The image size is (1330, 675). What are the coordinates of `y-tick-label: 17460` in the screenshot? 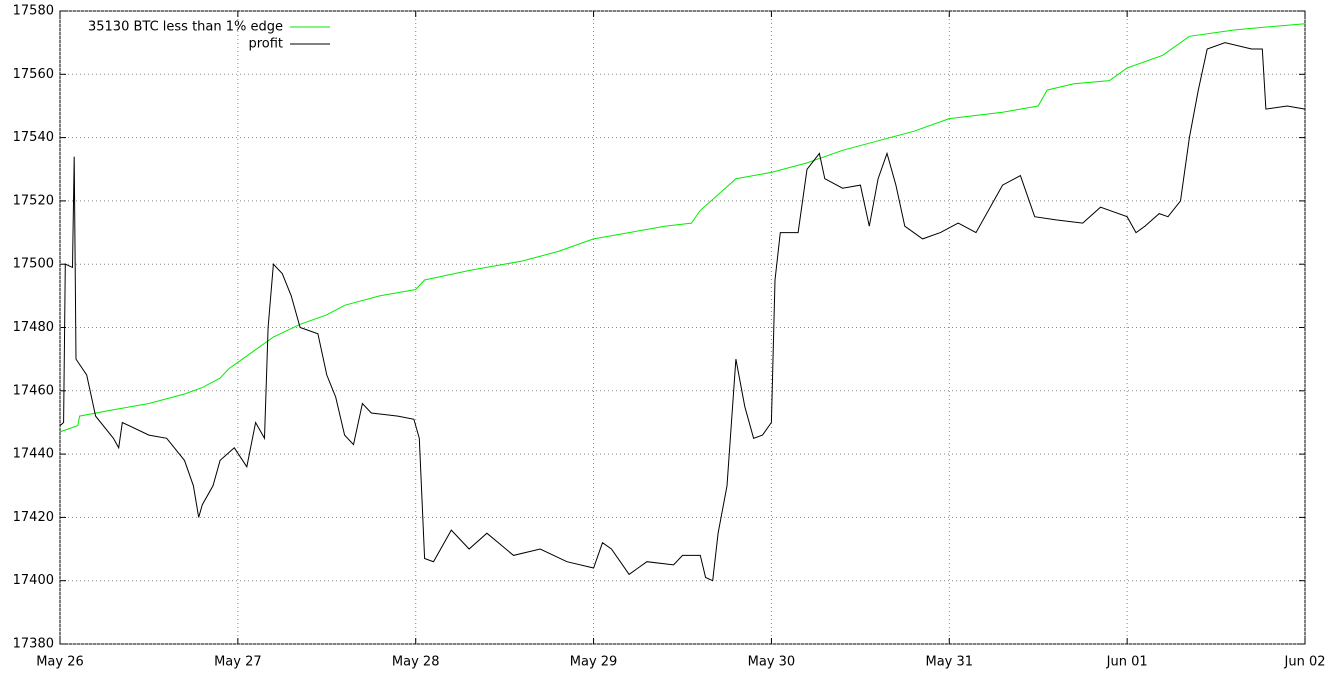 It's located at (33, 390).